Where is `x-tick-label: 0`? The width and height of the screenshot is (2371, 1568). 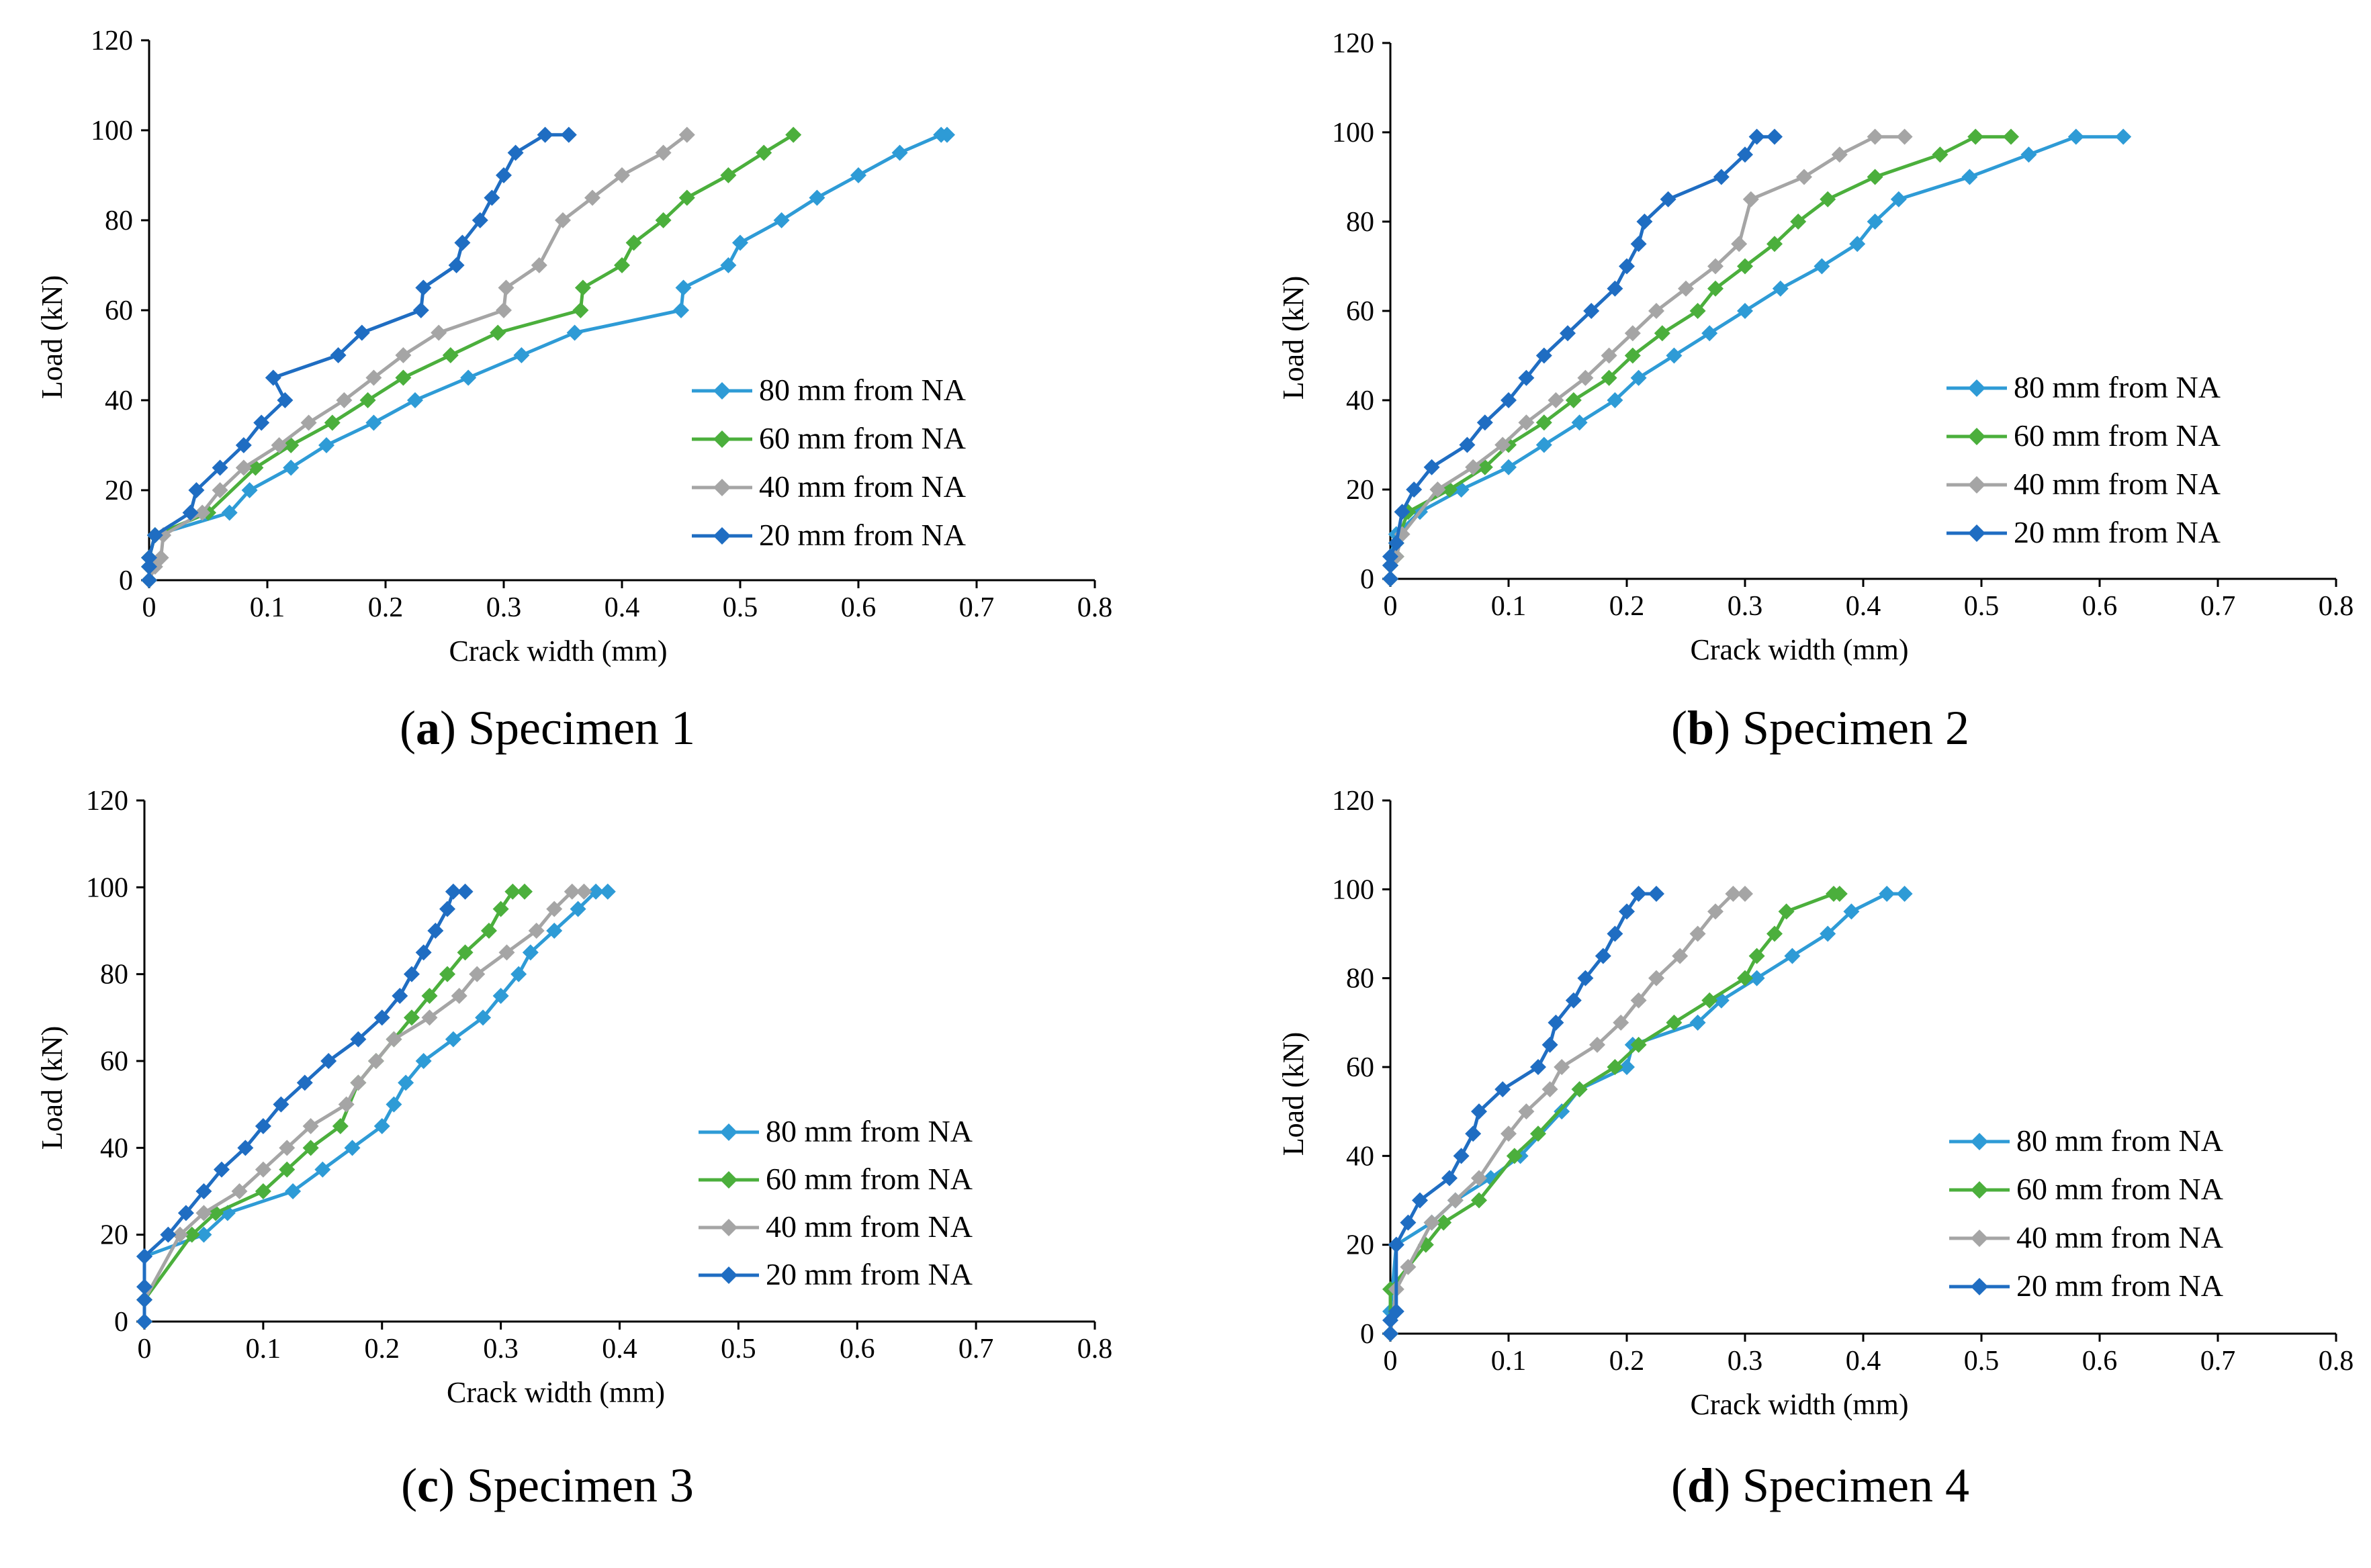 x-tick-label: 0 is located at coordinates (1391, 606).